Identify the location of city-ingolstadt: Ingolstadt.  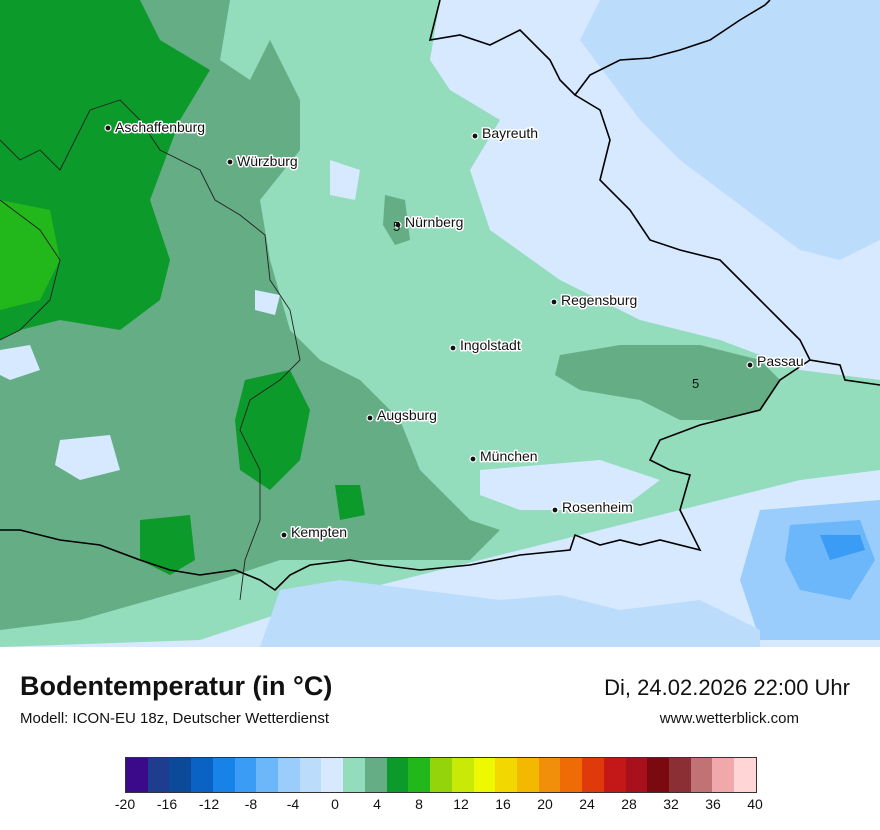
(485, 345).